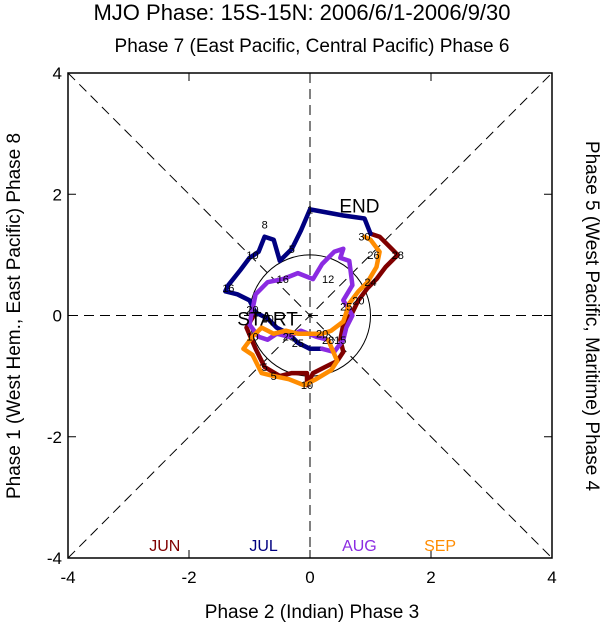 This screenshot has height=627, width=604. What do you see at coordinates (54, 437) in the screenshot?
I see `y-tick-label: -2` at bounding box center [54, 437].